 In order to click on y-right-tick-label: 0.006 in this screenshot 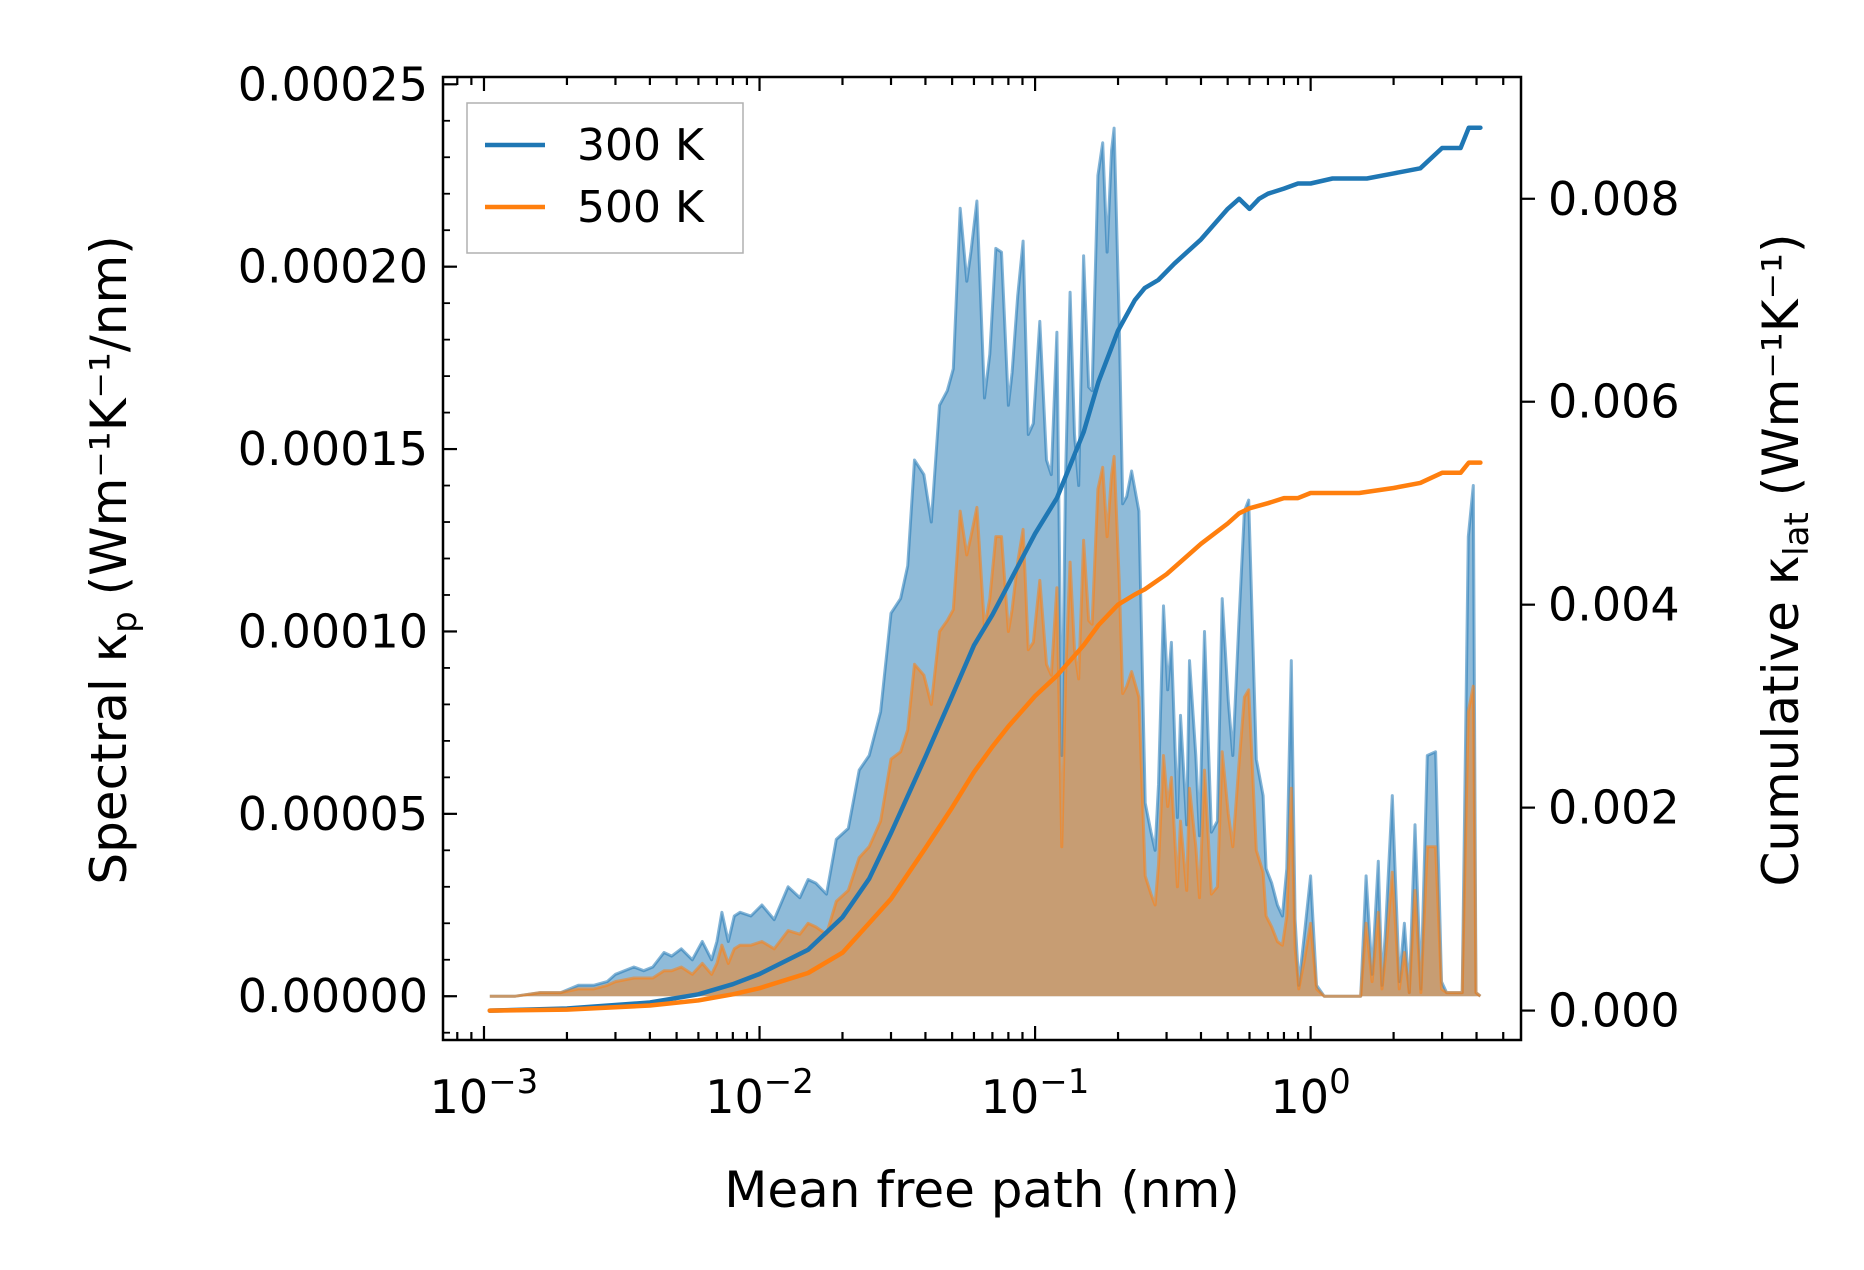, I will do `click(1614, 402)`.